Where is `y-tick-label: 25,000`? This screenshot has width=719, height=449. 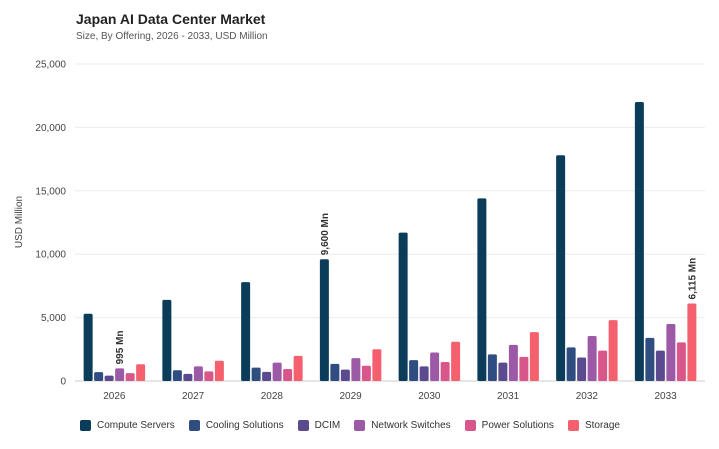 y-tick-label: 25,000 is located at coordinates (50, 65).